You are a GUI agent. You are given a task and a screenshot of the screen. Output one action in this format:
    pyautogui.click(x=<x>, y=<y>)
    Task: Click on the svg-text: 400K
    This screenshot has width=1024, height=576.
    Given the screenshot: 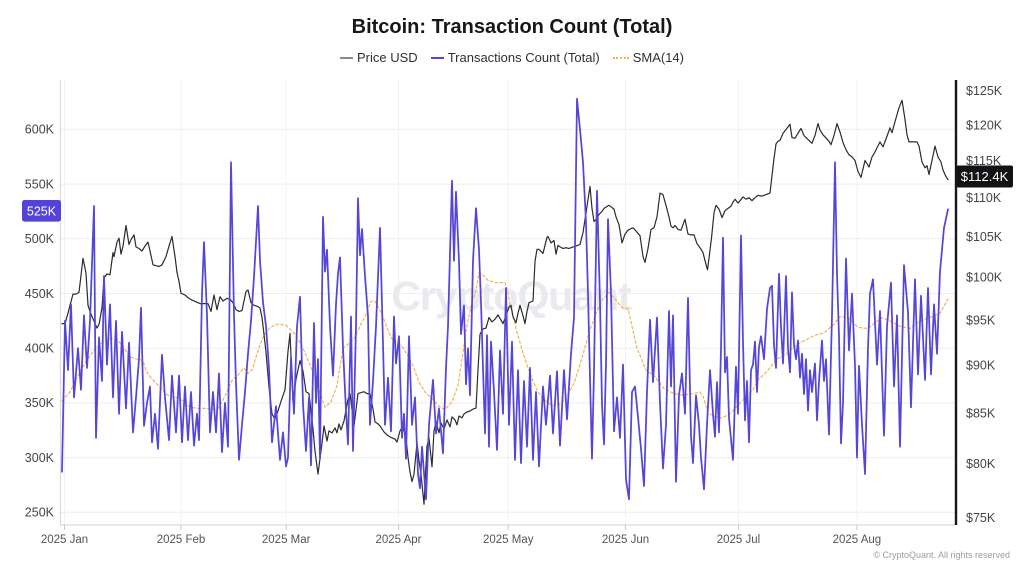 What is the action you would take?
    pyautogui.click(x=40, y=349)
    